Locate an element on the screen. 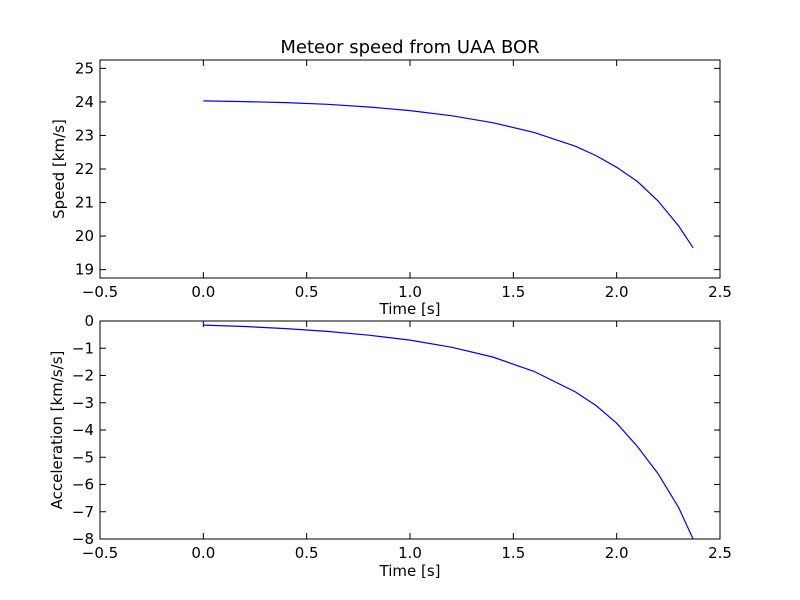 The width and height of the screenshot is (800, 600). acceleration-y-tick-label: −6 is located at coordinates (83, 485).